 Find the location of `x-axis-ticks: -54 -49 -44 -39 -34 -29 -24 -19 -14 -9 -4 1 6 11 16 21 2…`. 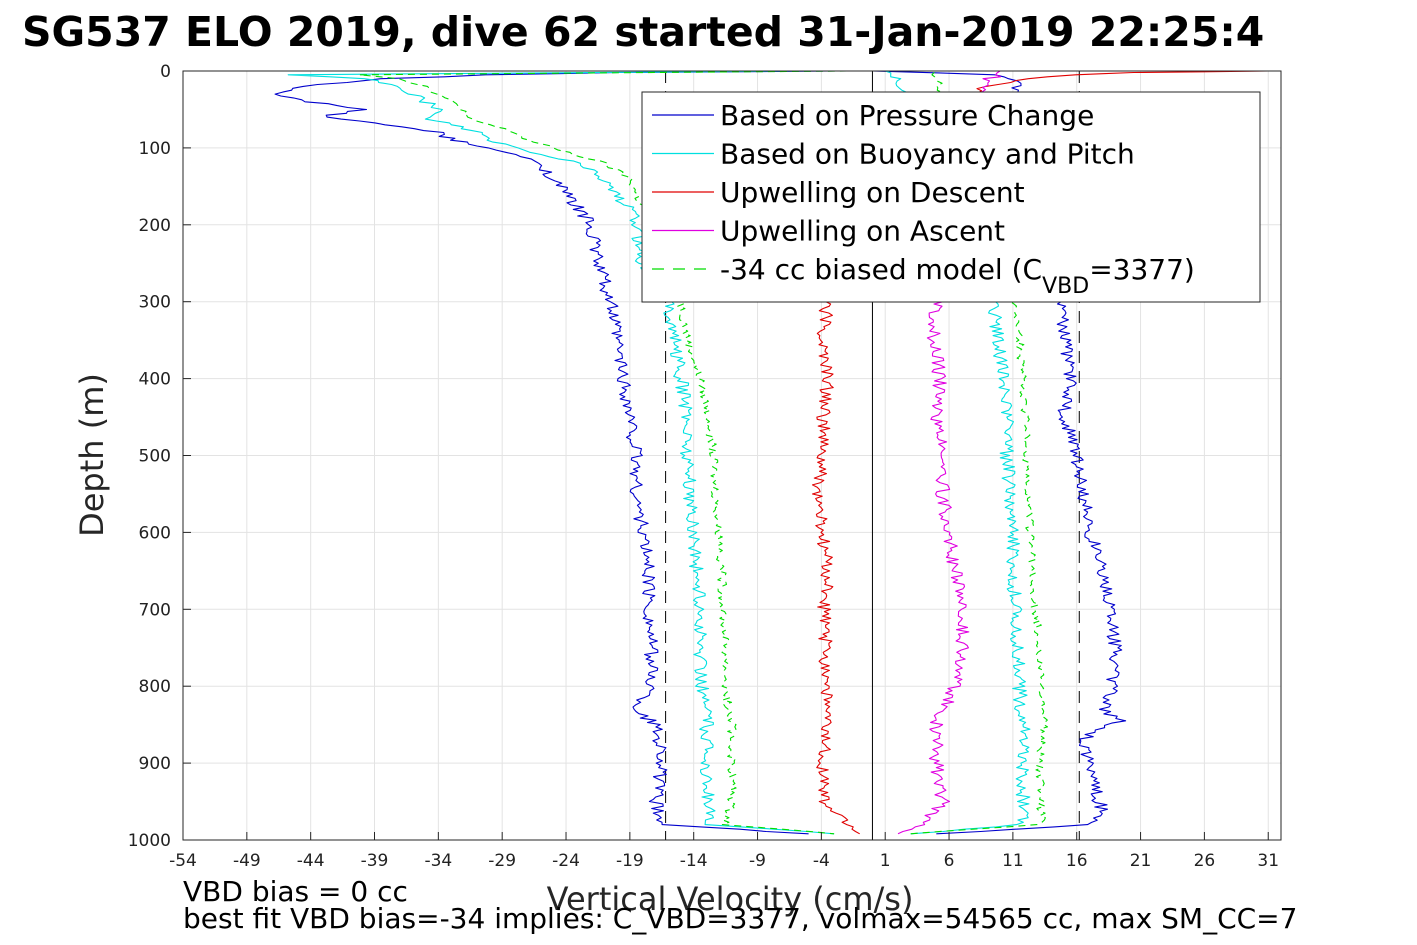

x-axis-ticks: -54 -49 -44 -39 -34 -29 -24 -19 -14 -9 -4 1 6 11 16 21 2… is located at coordinates (724, 851).